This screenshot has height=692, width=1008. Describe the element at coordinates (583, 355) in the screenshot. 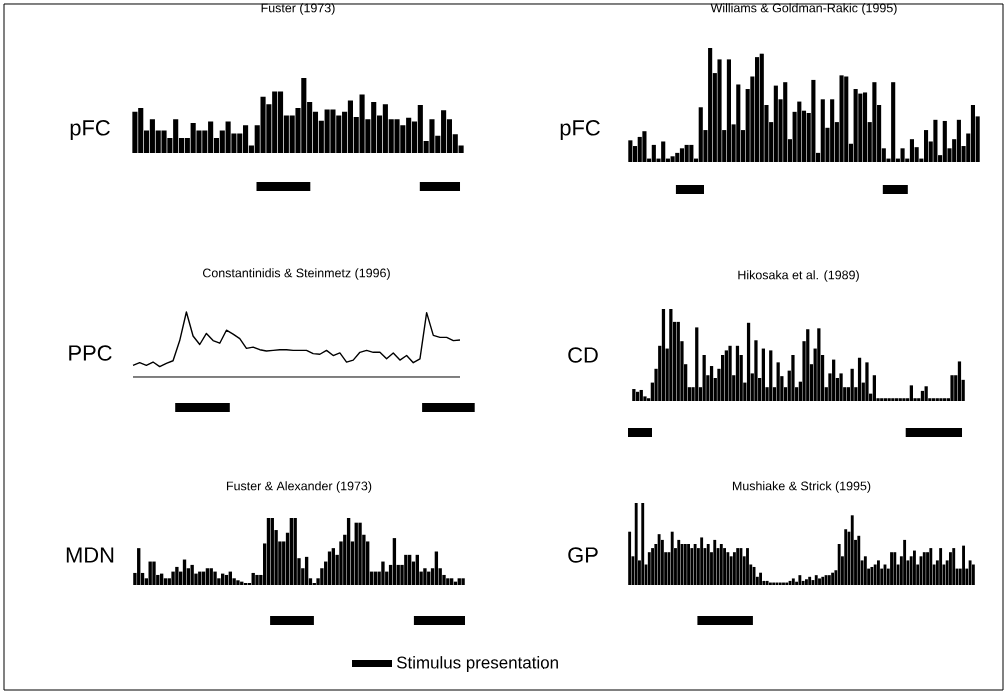

I see `y-axis-title: CD` at that location.